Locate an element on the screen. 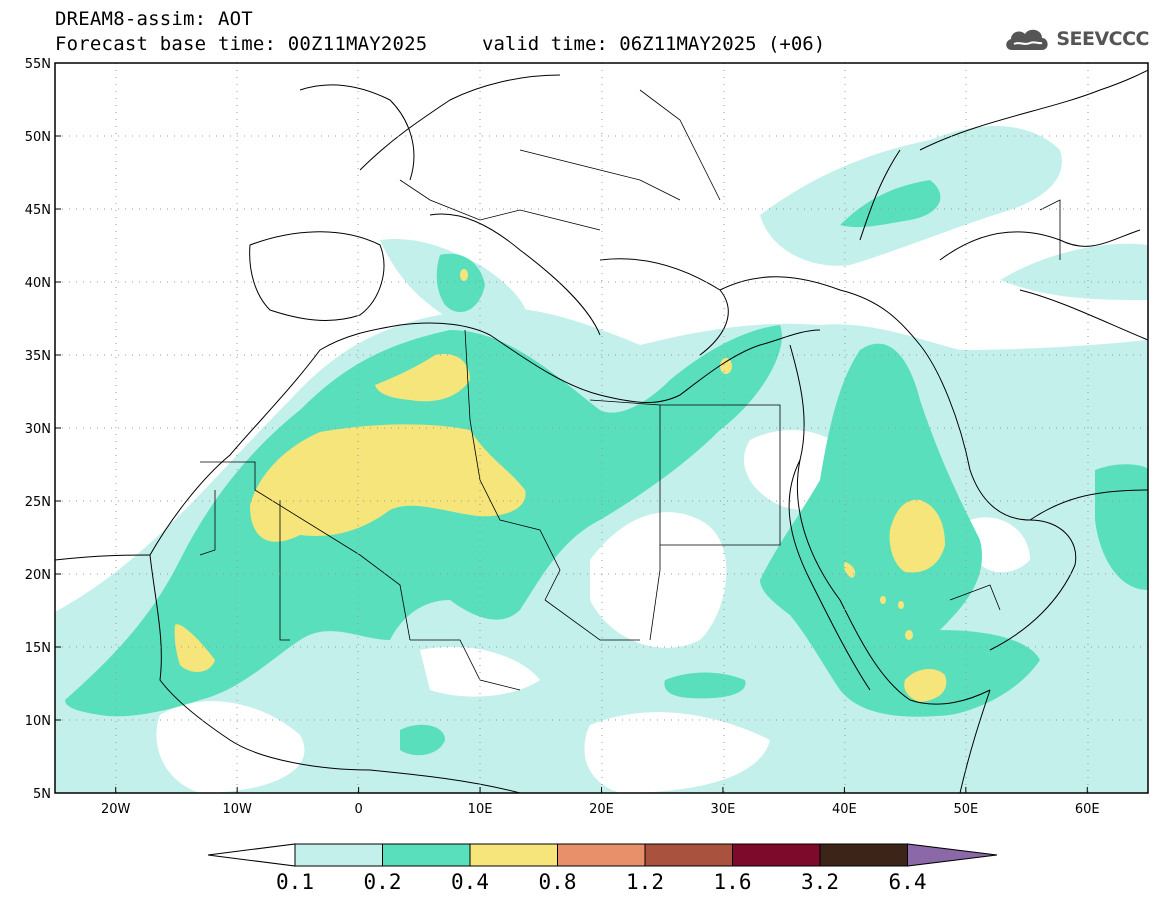 The height and width of the screenshot is (905, 1165). lon-tick-label: 60E is located at coordinates (1087, 809).